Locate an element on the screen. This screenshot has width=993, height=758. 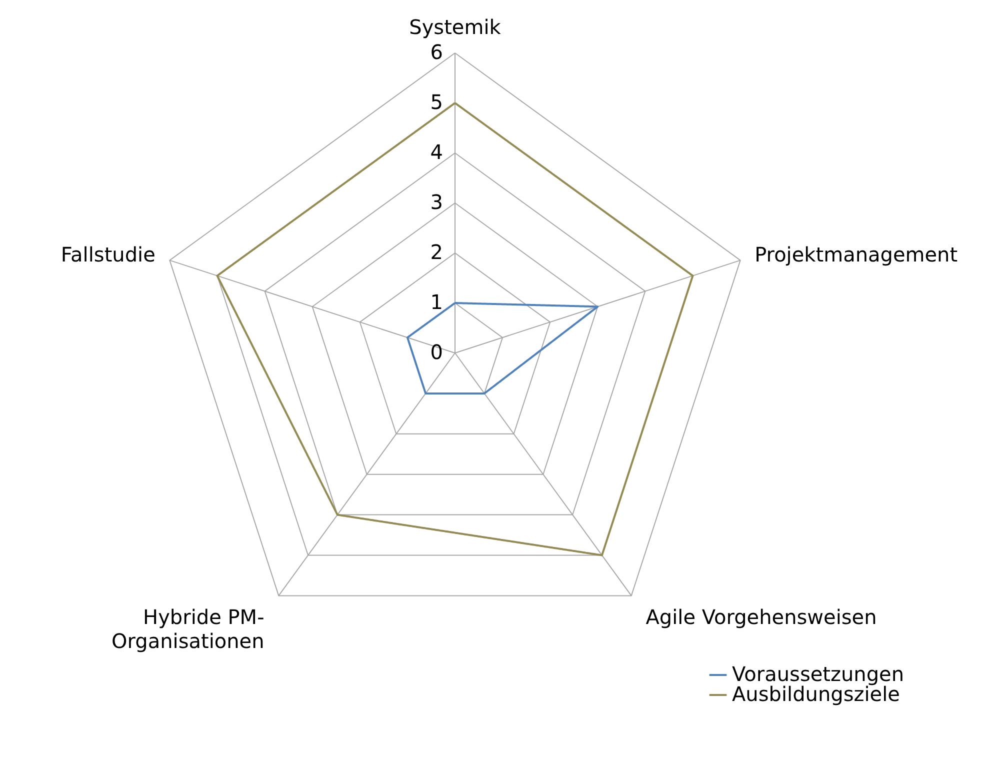
spoke-label: Agile Vorgehensweisen is located at coordinates (761, 616).